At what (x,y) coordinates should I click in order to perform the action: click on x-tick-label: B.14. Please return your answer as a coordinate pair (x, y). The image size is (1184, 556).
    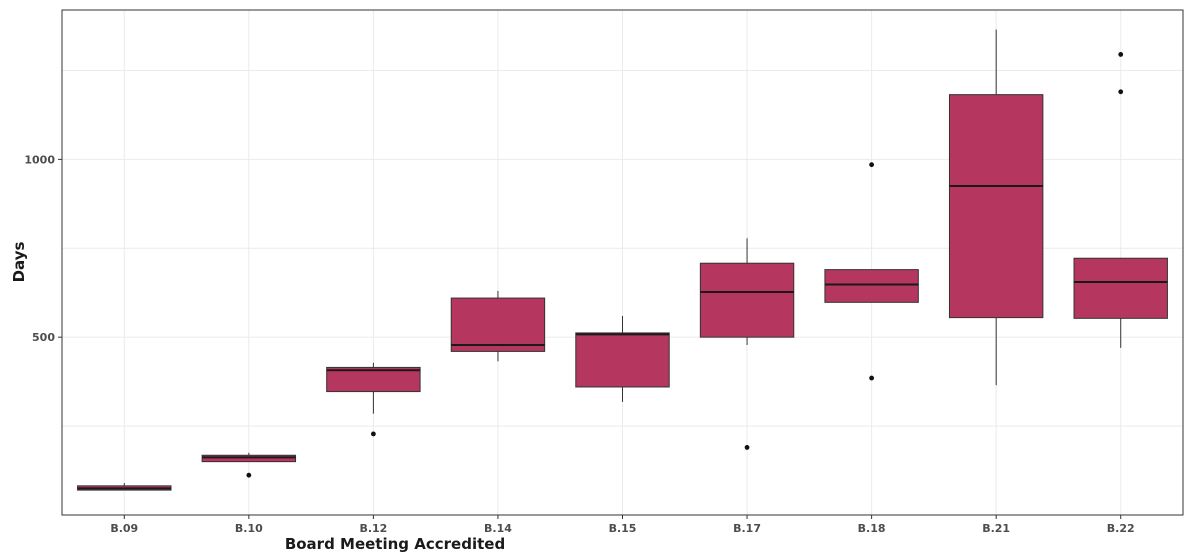
    Looking at the image, I should click on (498, 528).